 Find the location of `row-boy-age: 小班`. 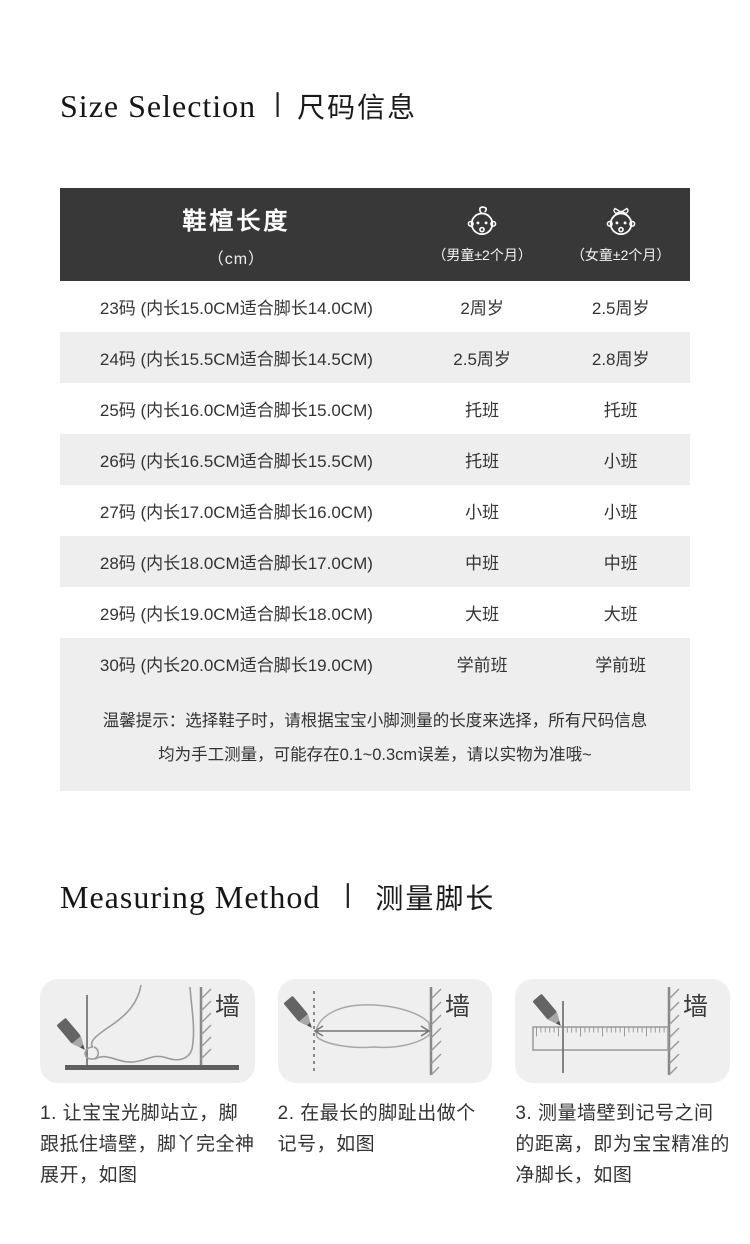

row-boy-age: 小班 is located at coordinates (482, 512).